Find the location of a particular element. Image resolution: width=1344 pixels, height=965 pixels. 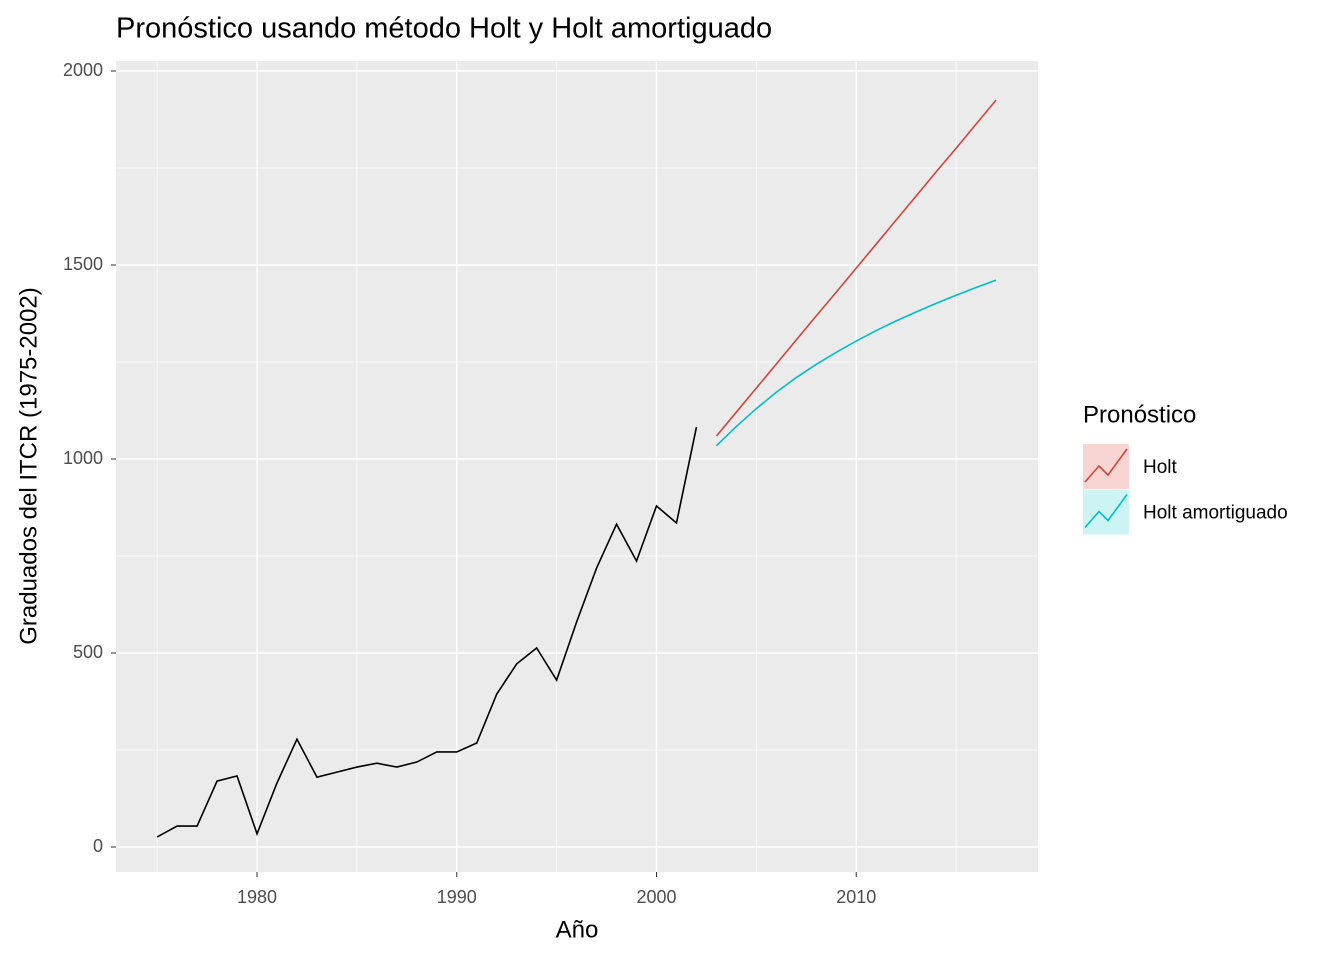

legend-label: Holt is located at coordinates (1160, 467).